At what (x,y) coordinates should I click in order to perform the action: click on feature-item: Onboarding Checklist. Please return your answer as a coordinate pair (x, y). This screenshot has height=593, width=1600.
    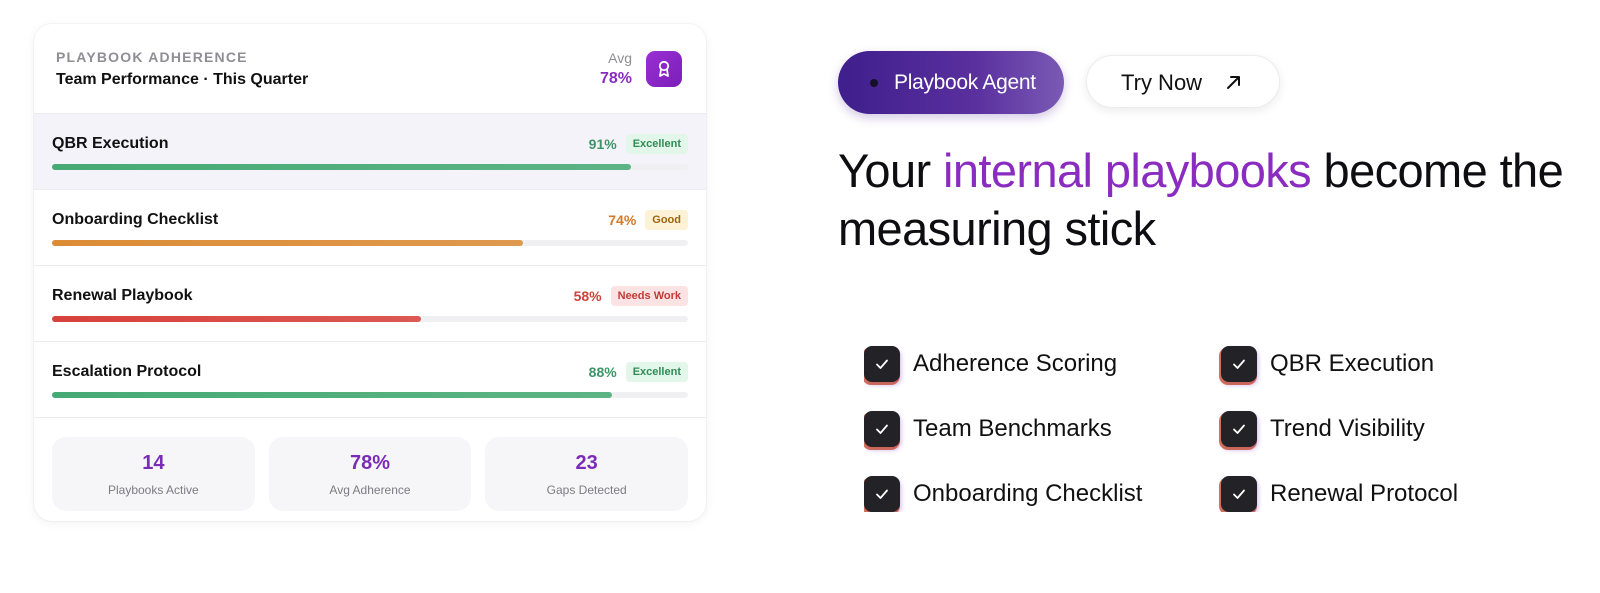
    Looking at the image, I should click on (1003, 493).